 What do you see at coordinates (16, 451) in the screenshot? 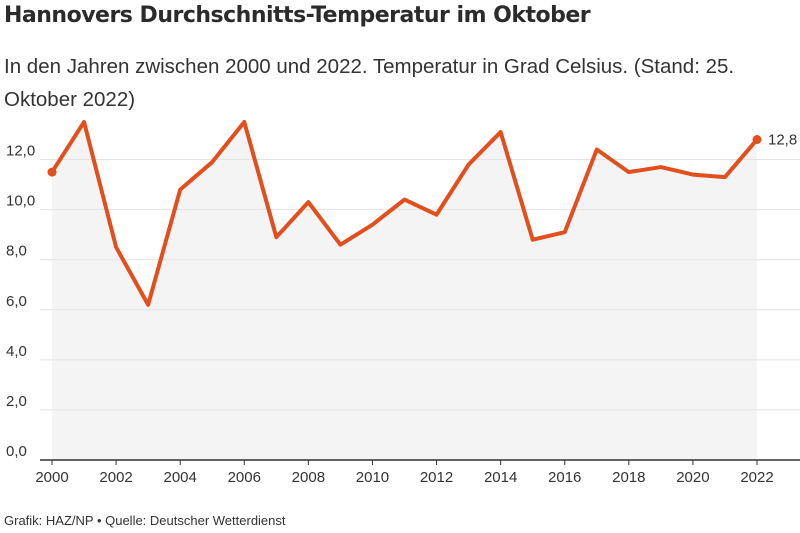
I see `y-tick-label: 0,0` at bounding box center [16, 451].